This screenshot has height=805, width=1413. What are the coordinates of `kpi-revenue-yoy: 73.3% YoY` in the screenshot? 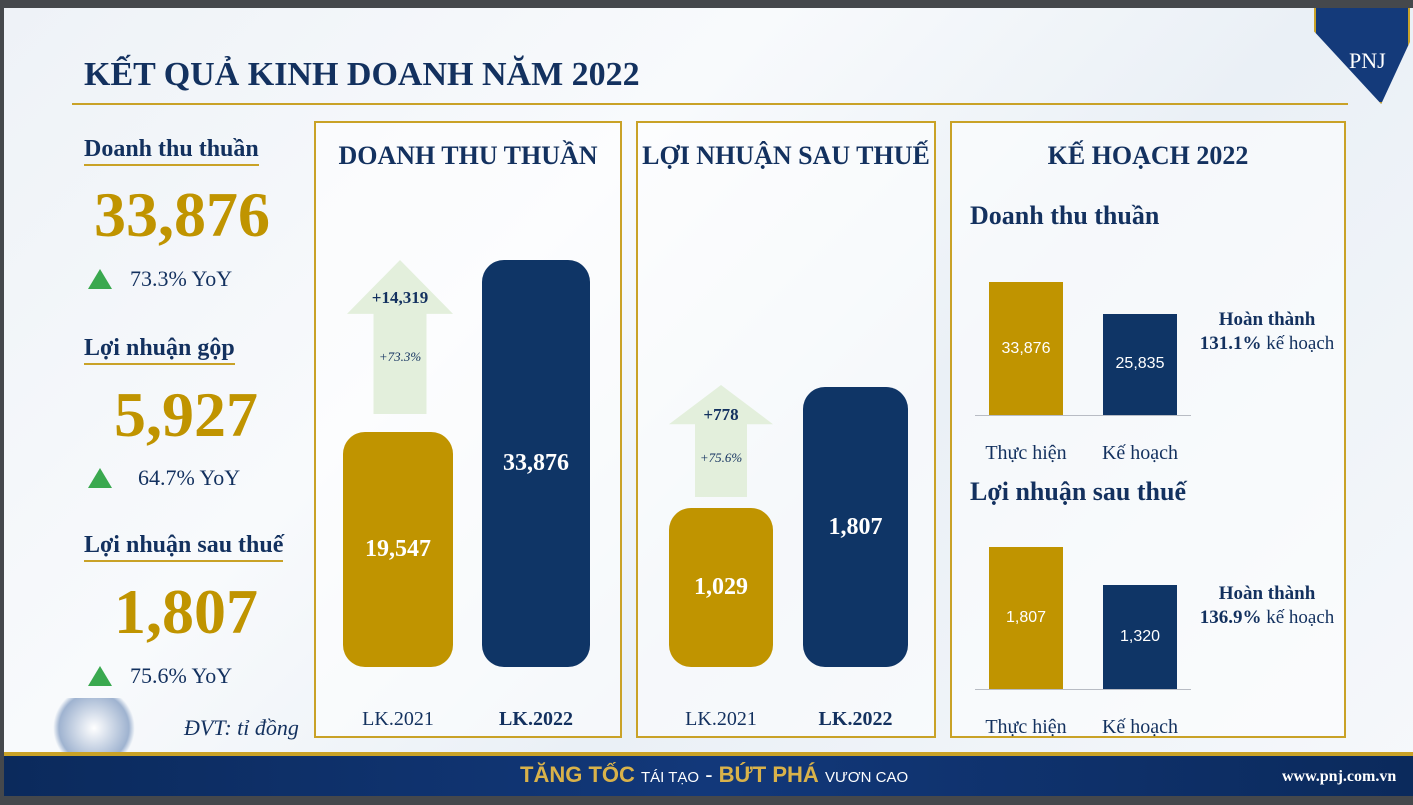 It's located at (160, 279).